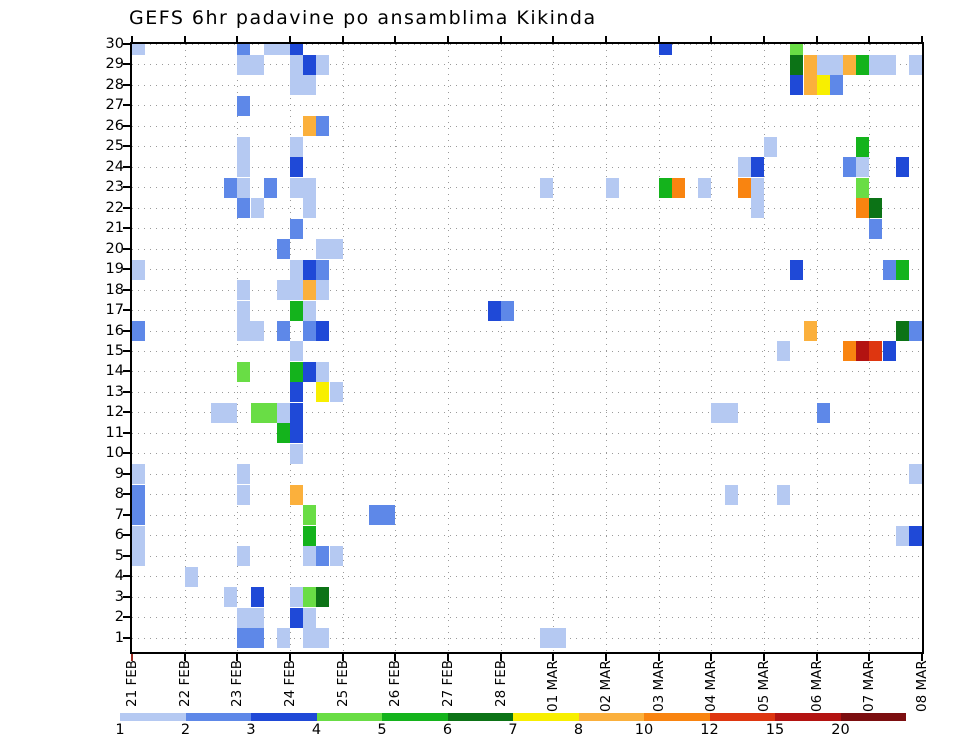 The image size is (960, 742). What do you see at coordinates (114, 330) in the screenshot?
I see `y-axis-label: 16` at bounding box center [114, 330].